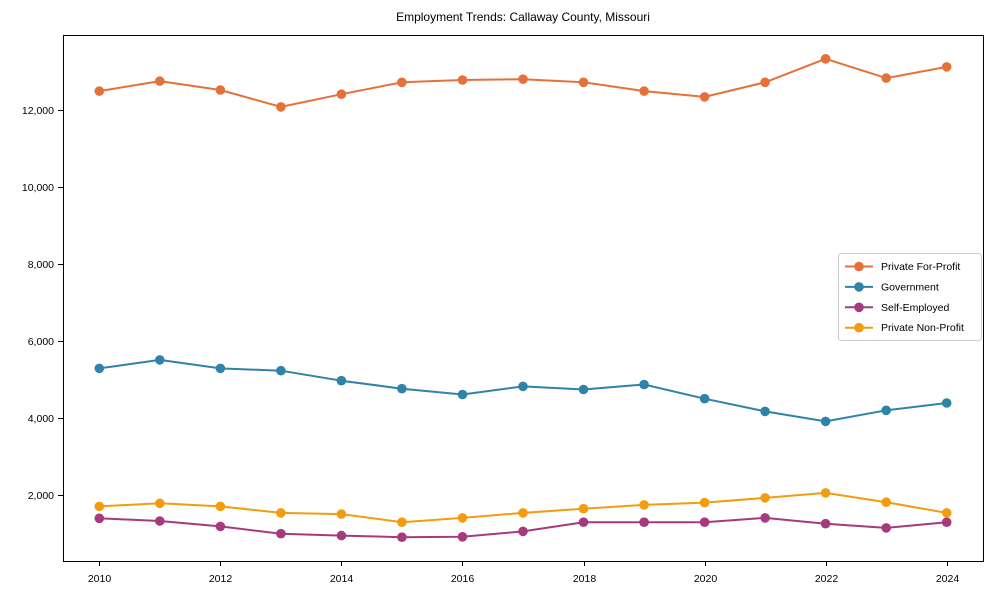 This screenshot has width=1000, height=600. What do you see at coordinates (920, 267) in the screenshot?
I see `legend-label: Private For-Profit` at bounding box center [920, 267].